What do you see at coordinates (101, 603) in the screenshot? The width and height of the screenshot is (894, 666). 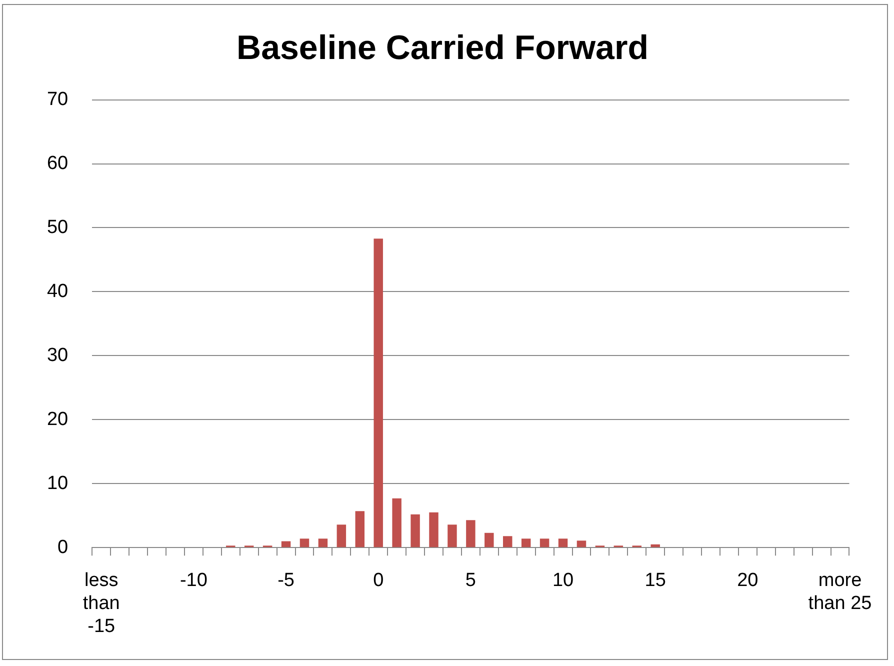 I see `x-tick-label: less than -15` at bounding box center [101, 603].